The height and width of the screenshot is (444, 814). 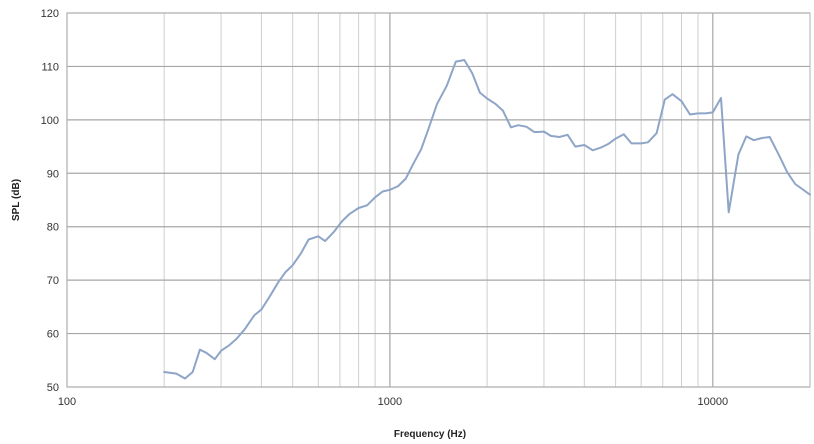 I want to click on y-tick-label: 60, so click(x=53, y=335).